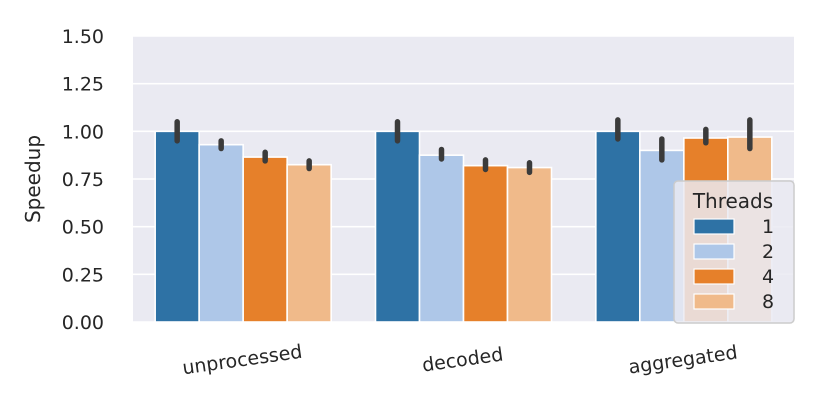  I want to click on legend: Threads 1 2 4 8, so click(734, 252).